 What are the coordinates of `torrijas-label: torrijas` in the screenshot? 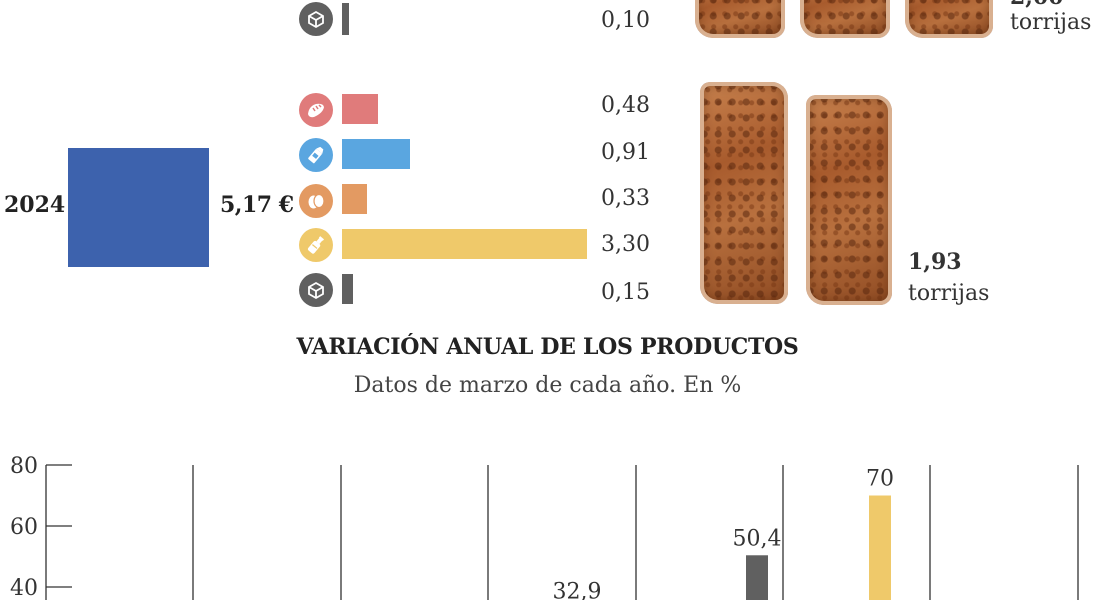 It's located at (949, 293).